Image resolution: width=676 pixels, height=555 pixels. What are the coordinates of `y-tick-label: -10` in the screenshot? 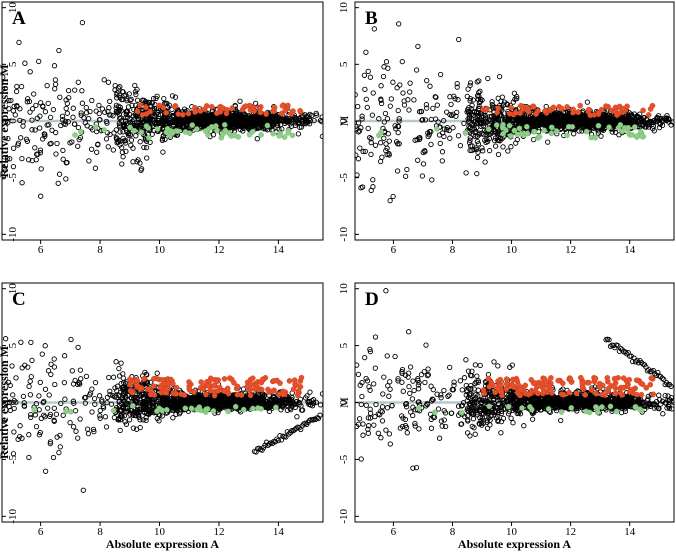 It's located at (344, 234).